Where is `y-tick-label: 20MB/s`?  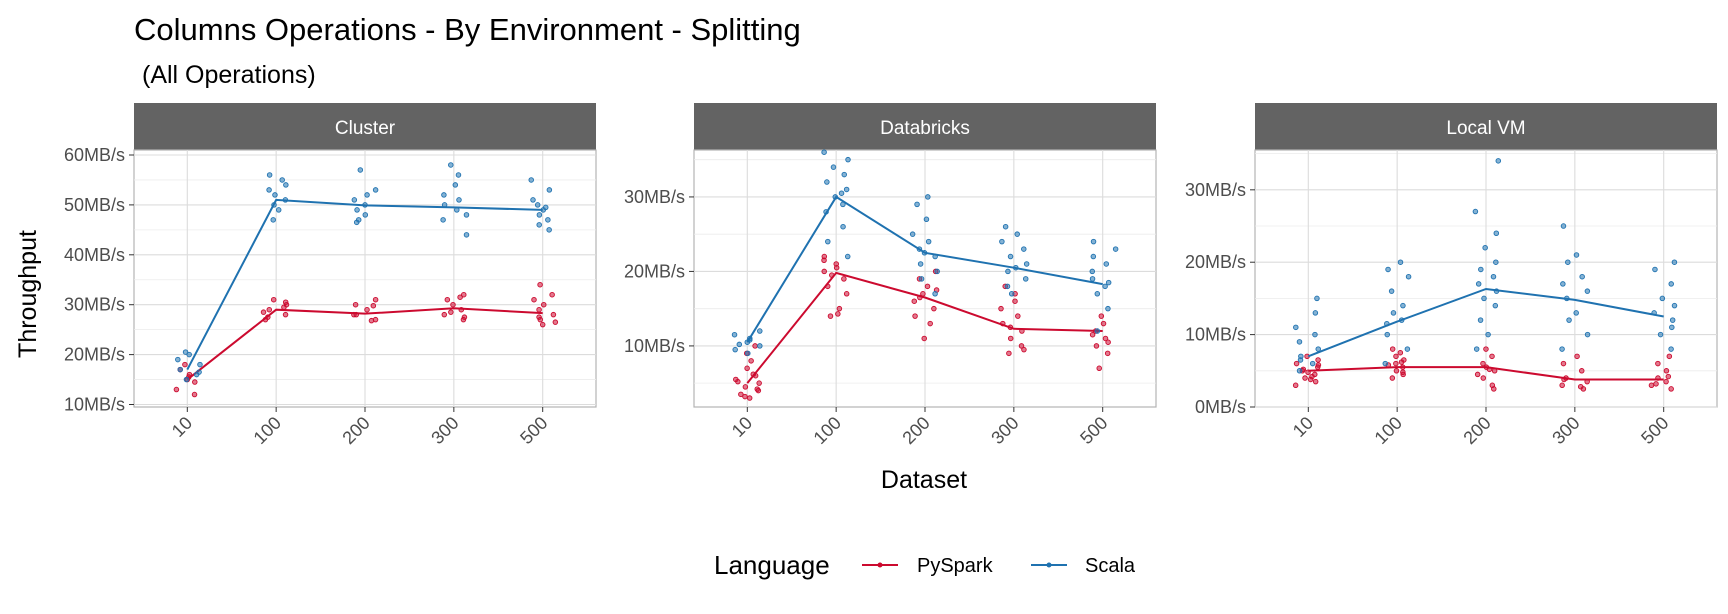
y-tick-label: 20MB/s is located at coordinates (1215, 262).